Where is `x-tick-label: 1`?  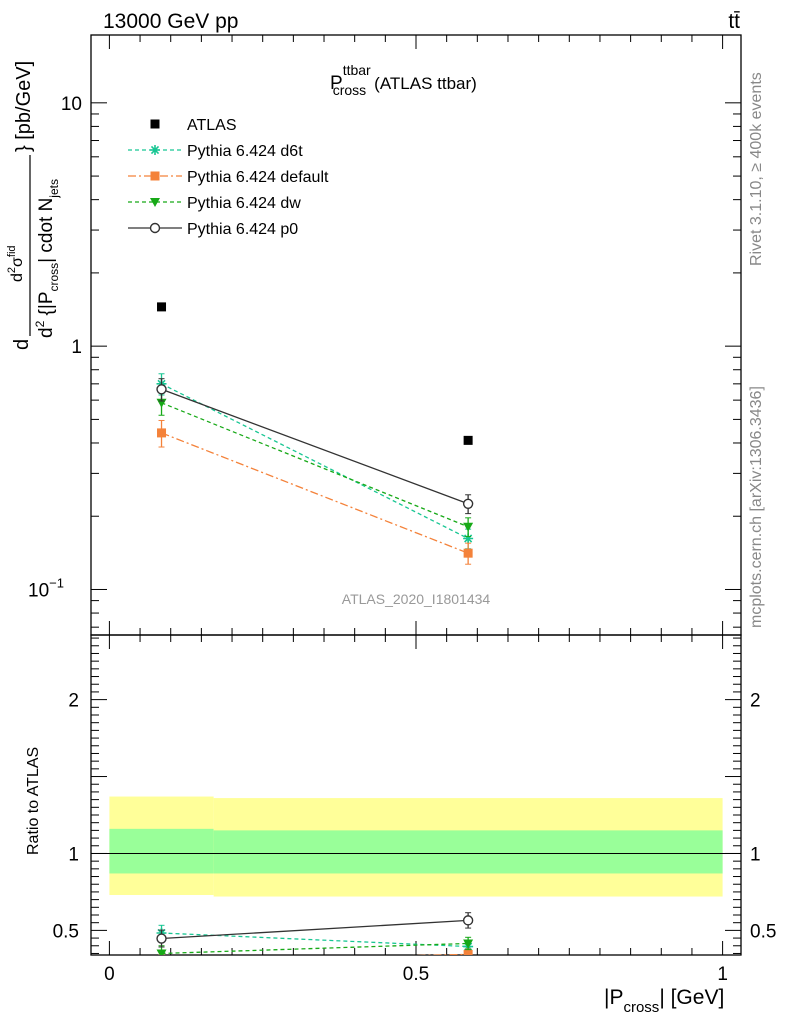 x-tick-label: 1 is located at coordinates (722, 974).